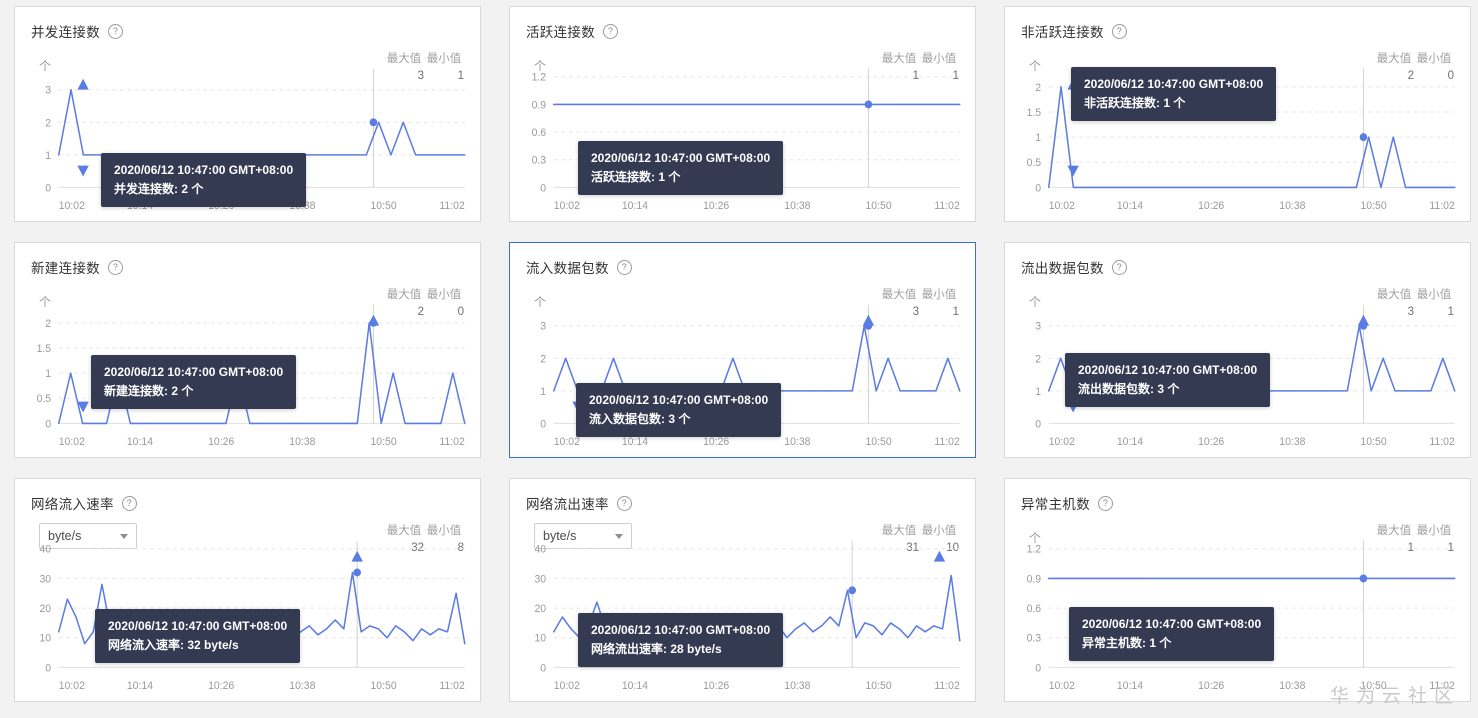 The height and width of the screenshot is (718, 1478). What do you see at coordinates (46, 639) in the screenshot?
I see `svg-text: 10` at bounding box center [46, 639].